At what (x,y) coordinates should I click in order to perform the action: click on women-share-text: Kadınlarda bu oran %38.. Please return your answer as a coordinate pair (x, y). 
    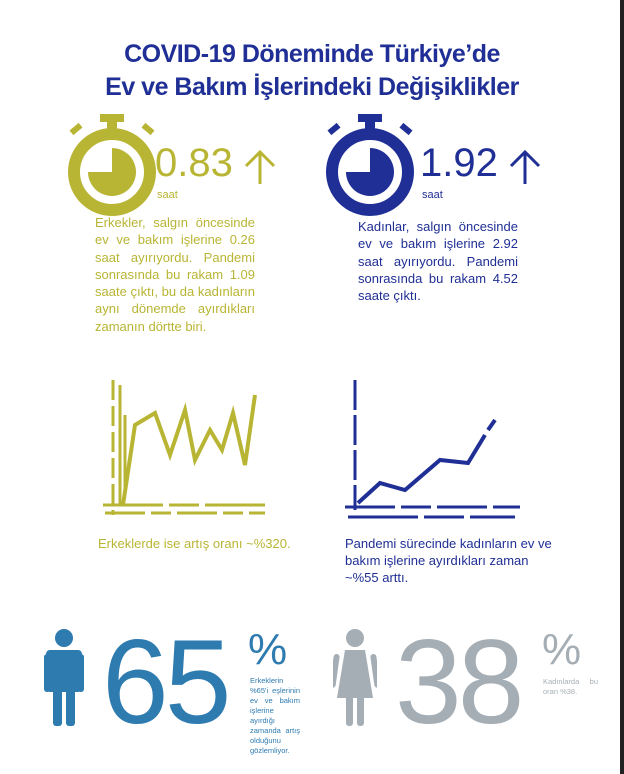
    Looking at the image, I should click on (570, 686).